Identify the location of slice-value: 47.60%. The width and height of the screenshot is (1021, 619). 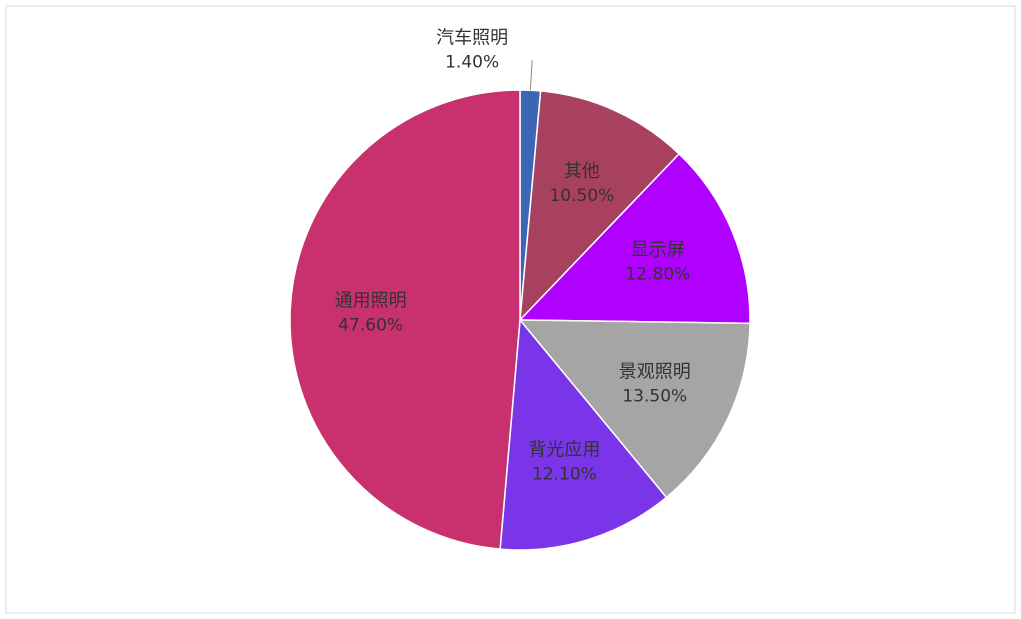
(370, 326).